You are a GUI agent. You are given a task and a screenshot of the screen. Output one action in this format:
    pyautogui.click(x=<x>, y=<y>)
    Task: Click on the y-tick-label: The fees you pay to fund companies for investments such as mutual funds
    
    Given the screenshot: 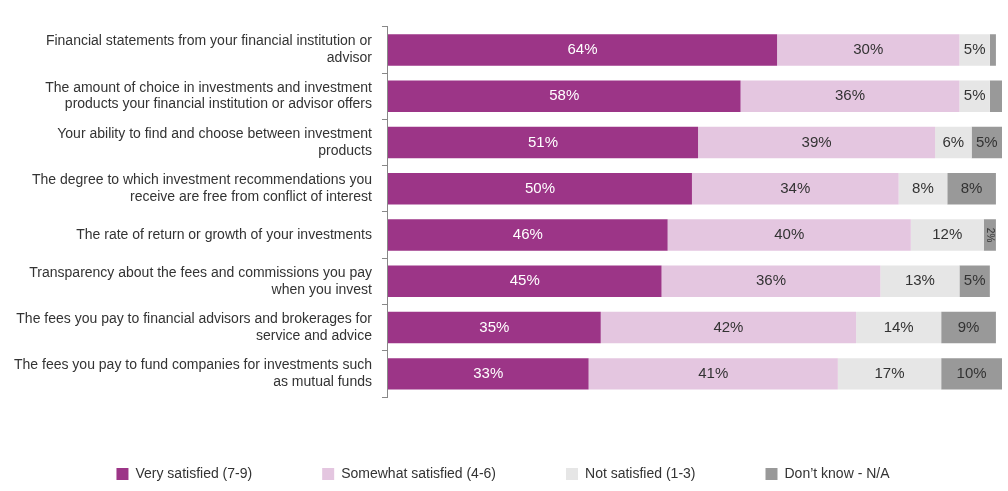 What is the action you would take?
    pyautogui.click(x=192, y=373)
    